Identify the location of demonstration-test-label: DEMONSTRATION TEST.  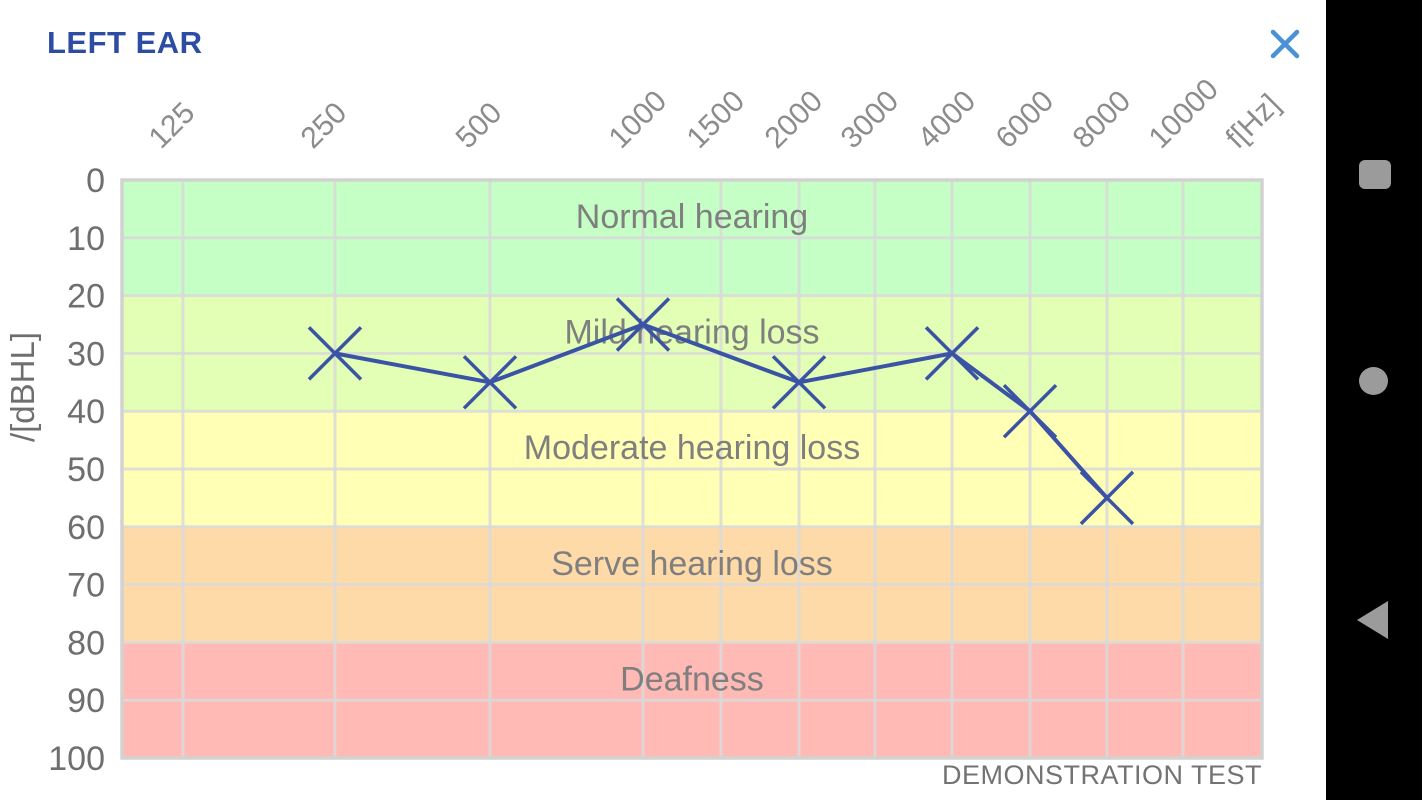
(1101, 775).